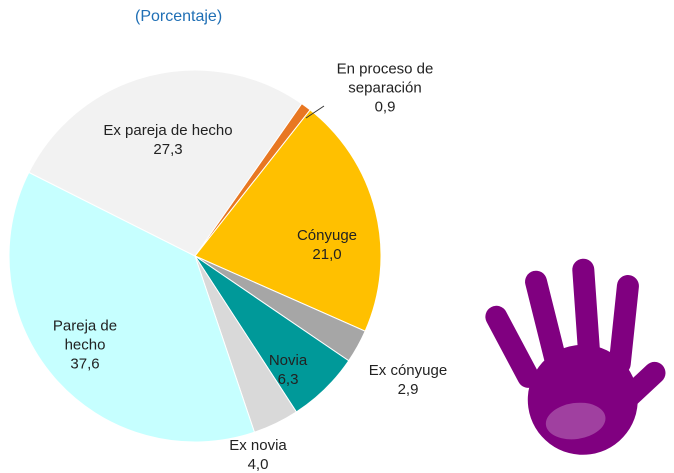 The height and width of the screenshot is (473, 674). Describe the element at coordinates (288, 360) in the screenshot. I see `category-label: Novia` at that location.